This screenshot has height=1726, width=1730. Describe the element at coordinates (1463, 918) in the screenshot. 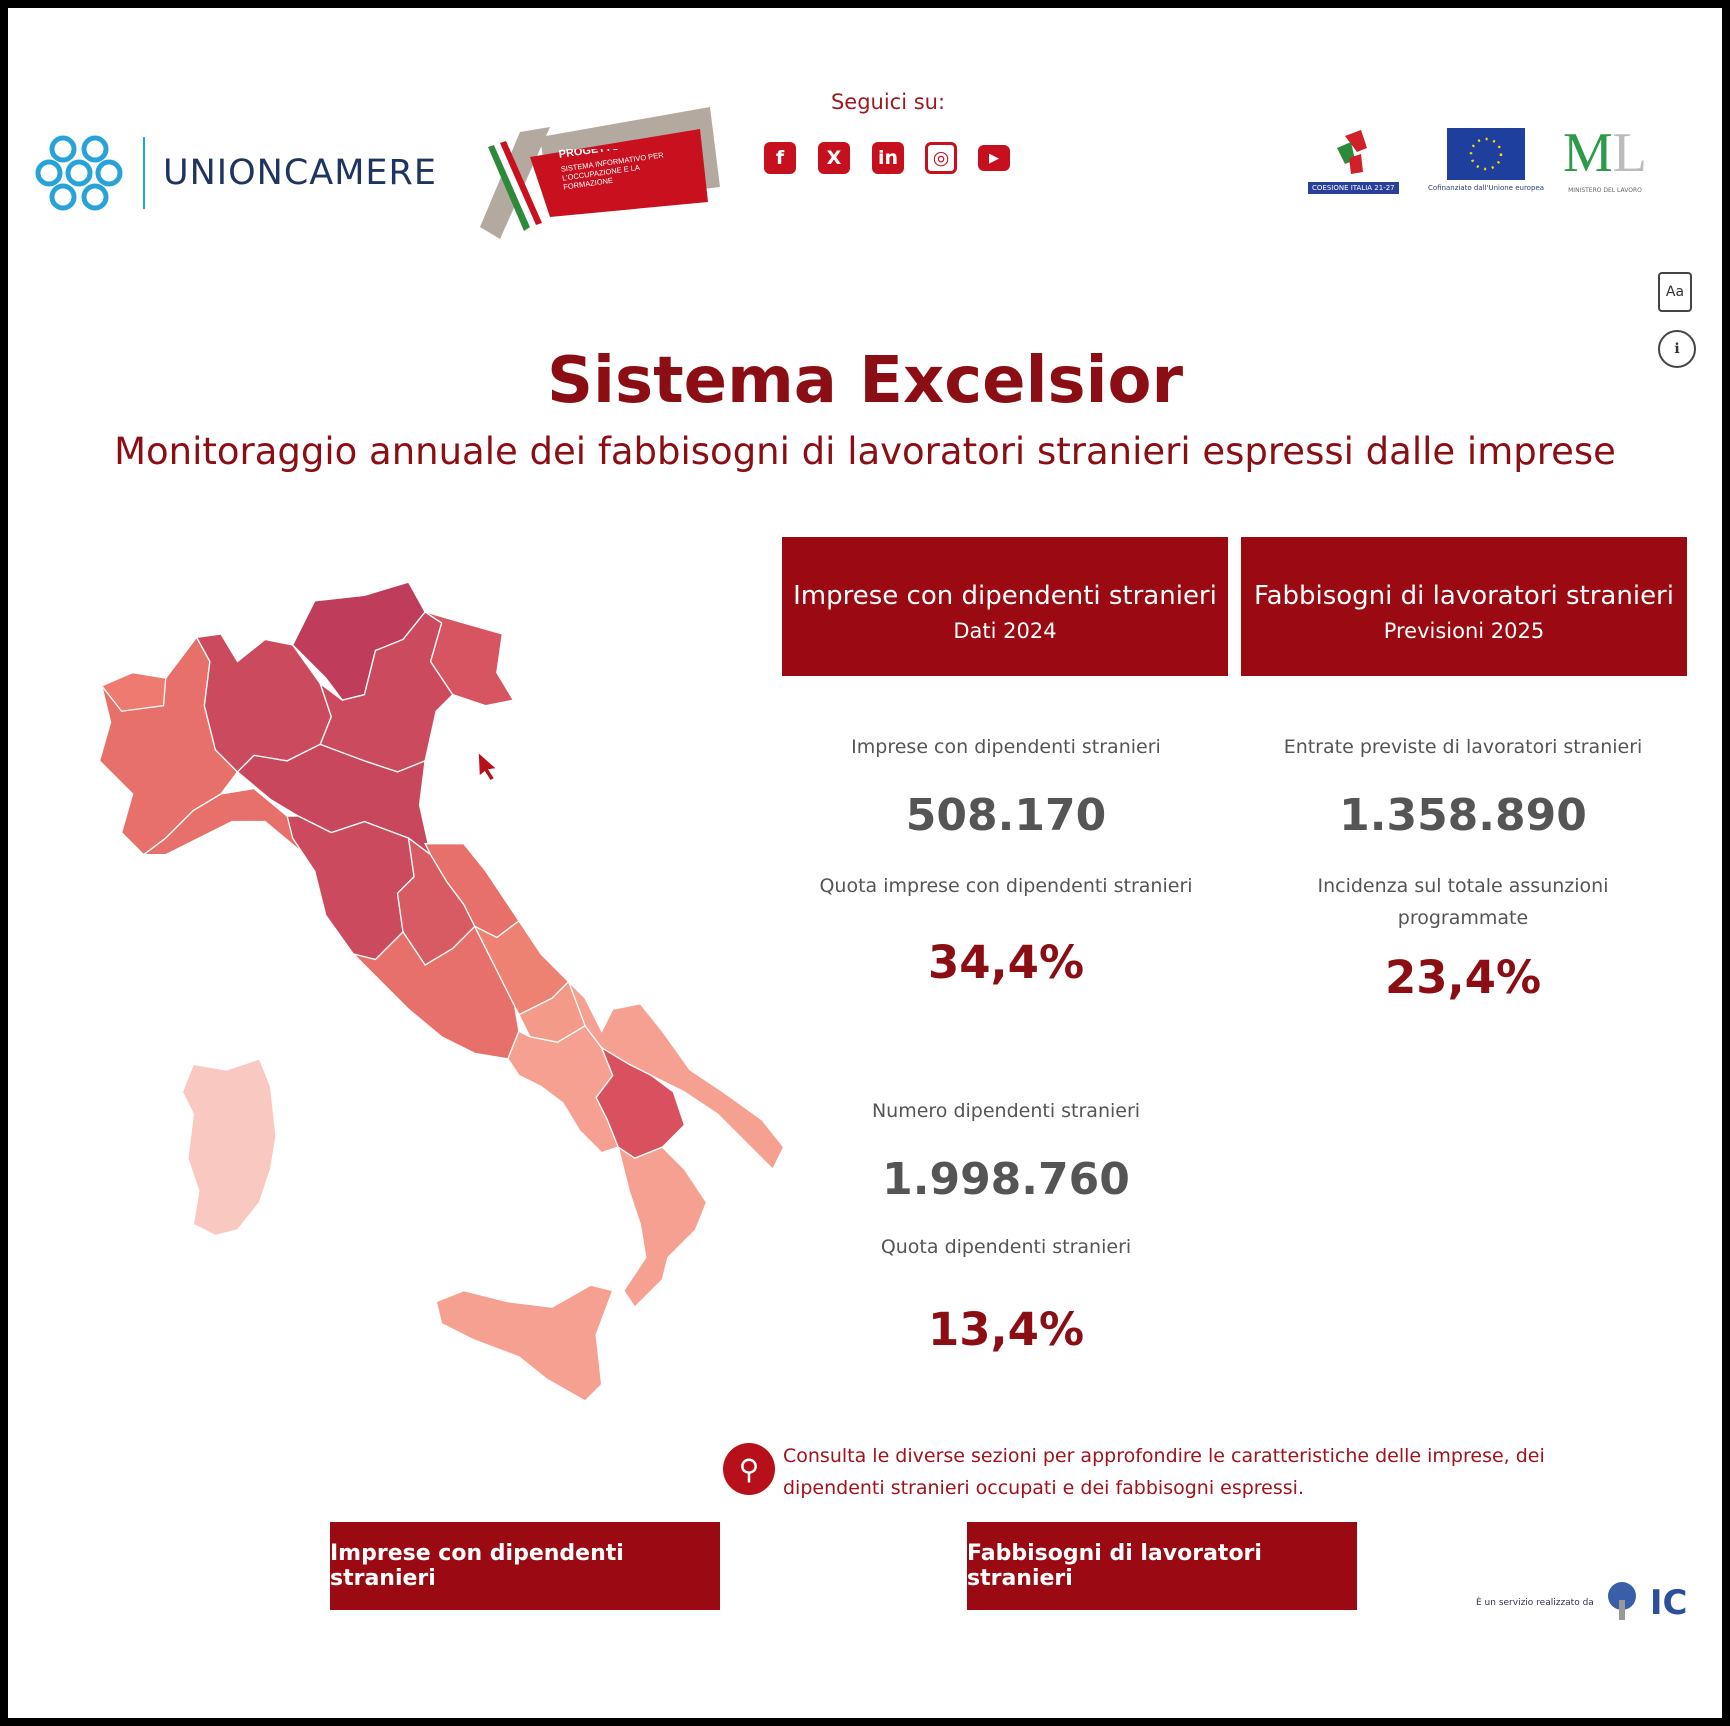

I see `incidenza-label-cont: programmate` at that location.